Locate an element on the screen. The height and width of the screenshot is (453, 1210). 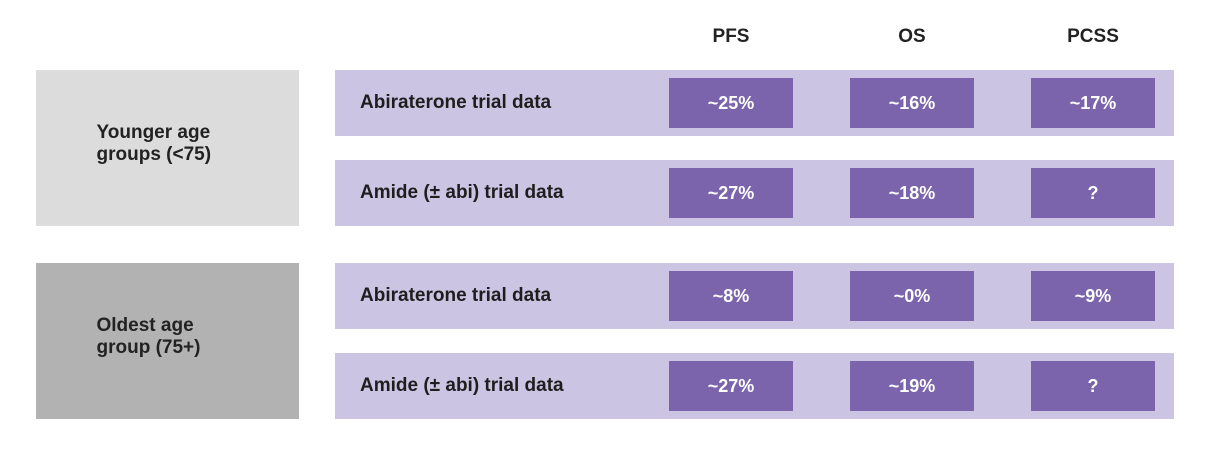
group-younger: Younger age groups (<75) is located at coordinates (167, 148).